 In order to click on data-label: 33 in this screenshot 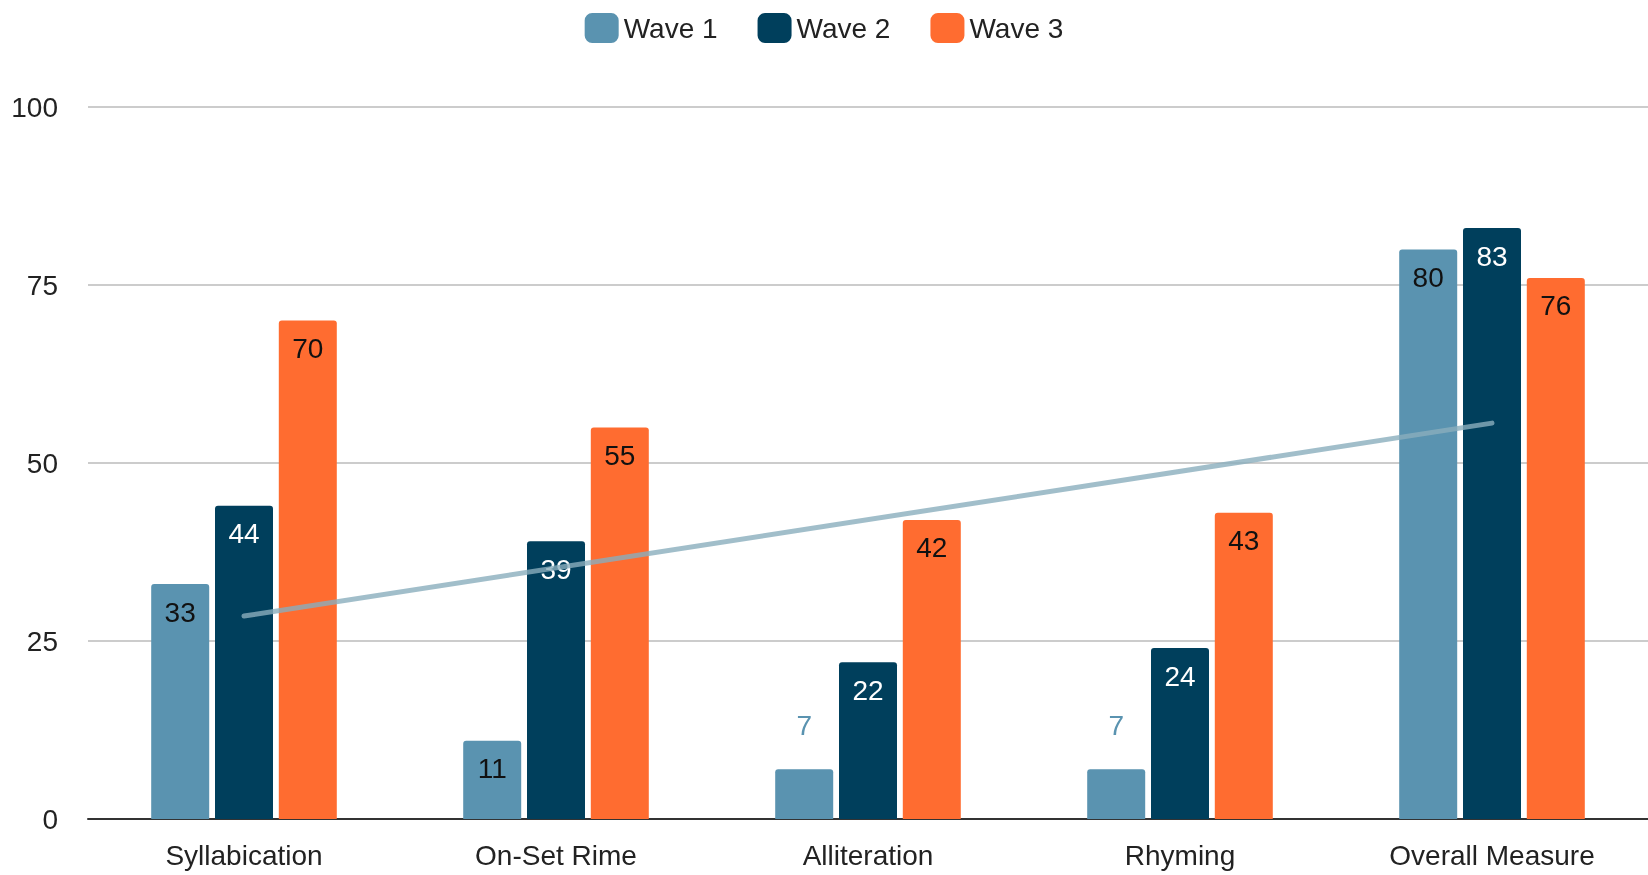, I will do `click(180, 612)`.